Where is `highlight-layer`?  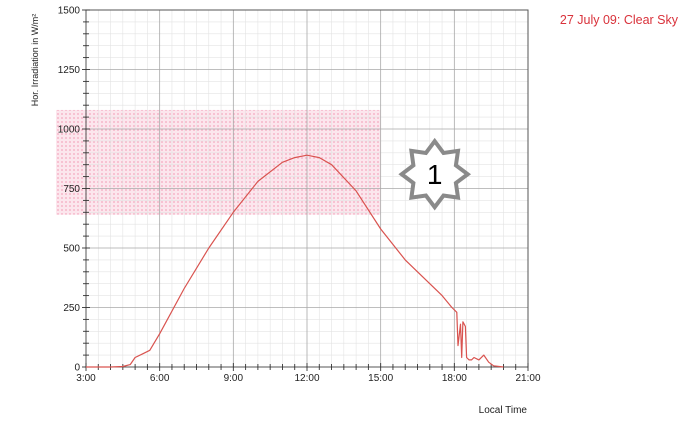
highlight-layer is located at coordinates (218, 162).